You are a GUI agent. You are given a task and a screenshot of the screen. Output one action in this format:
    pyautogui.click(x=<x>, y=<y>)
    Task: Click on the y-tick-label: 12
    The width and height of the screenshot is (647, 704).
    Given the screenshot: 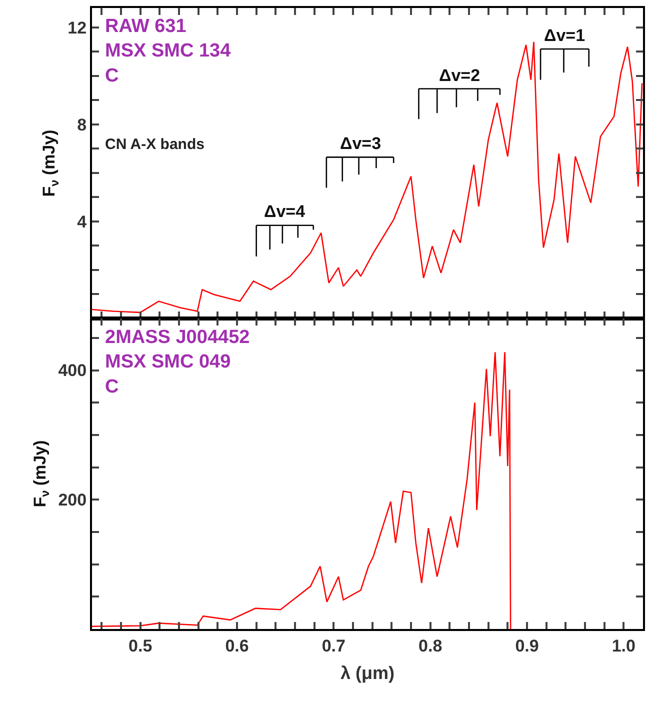 What is the action you would take?
    pyautogui.click(x=77, y=28)
    